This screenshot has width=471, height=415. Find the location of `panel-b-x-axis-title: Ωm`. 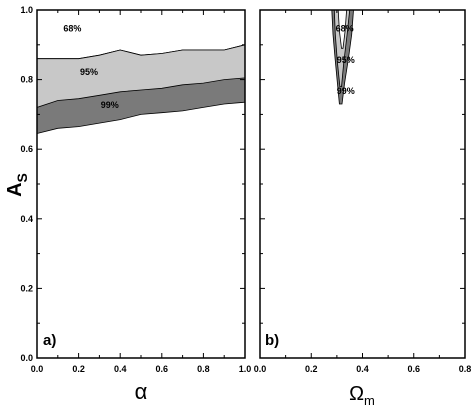

panel-b-x-axis-title: Ωm is located at coordinates (362, 395).